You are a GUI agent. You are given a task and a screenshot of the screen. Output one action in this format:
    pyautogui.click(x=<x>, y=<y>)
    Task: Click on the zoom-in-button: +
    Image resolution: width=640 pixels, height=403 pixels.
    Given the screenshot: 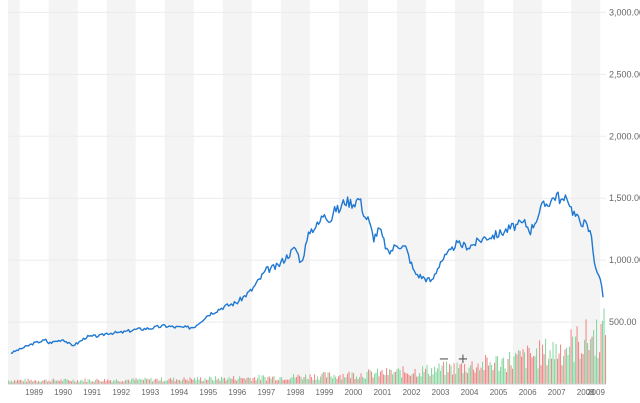 What is the action you would take?
    pyautogui.click(x=463, y=359)
    